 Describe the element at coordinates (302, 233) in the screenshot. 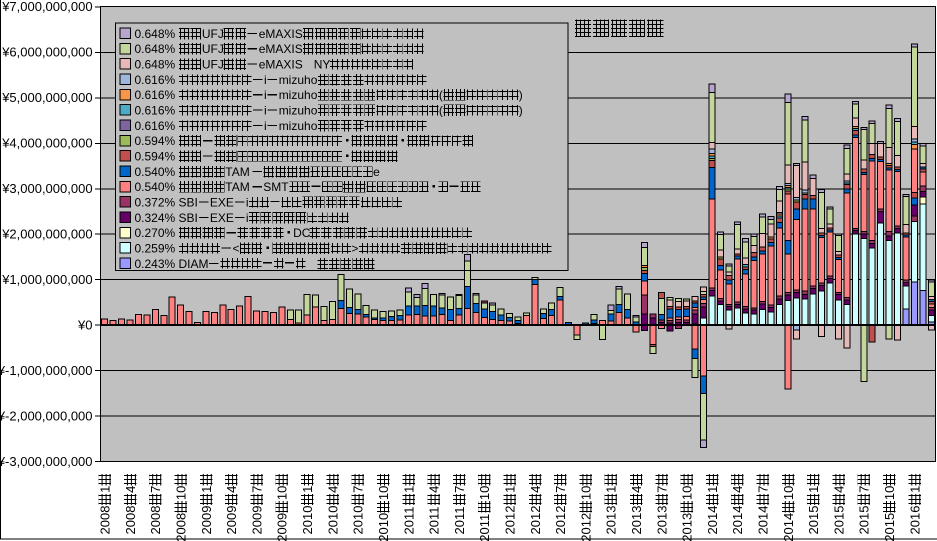

I see `svg-text: DC` at that location.